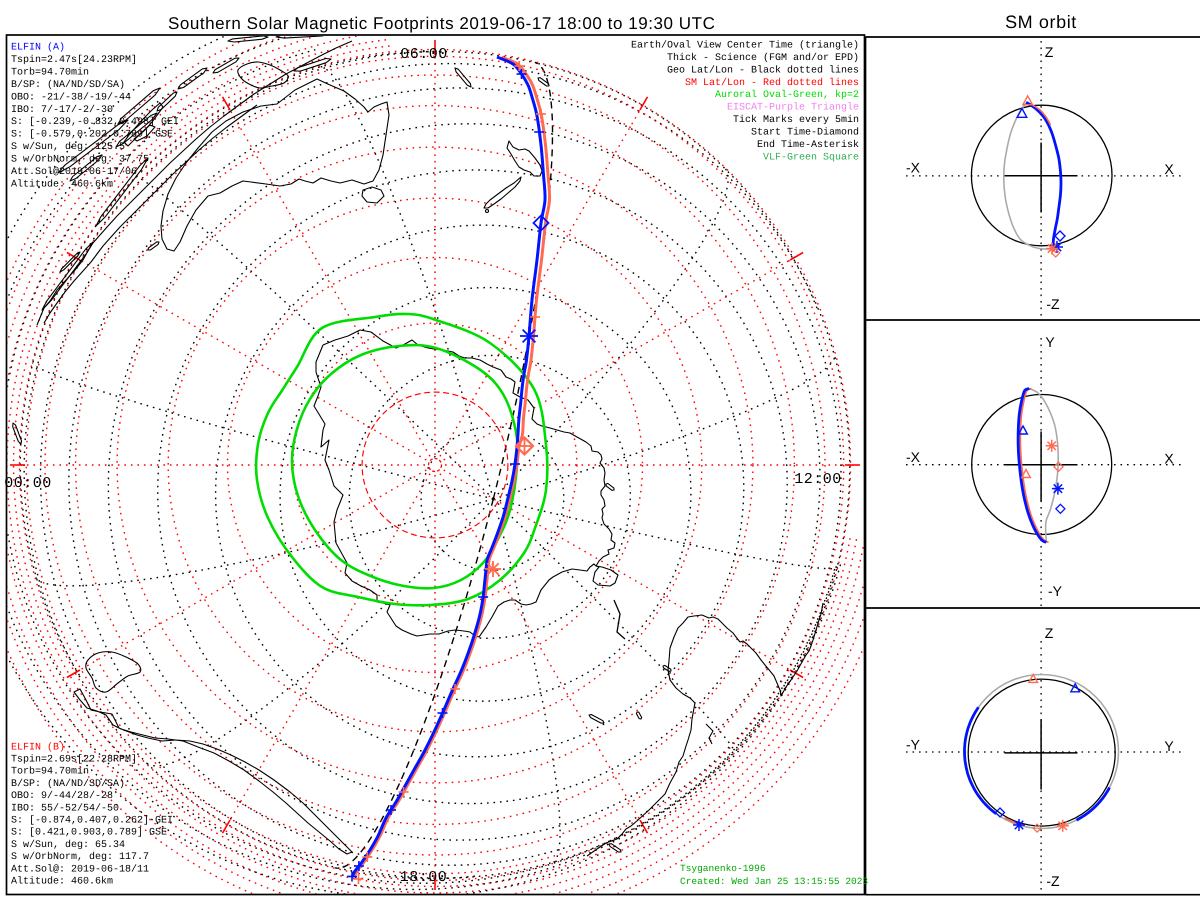 The height and width of the screenshot is (905, 1200). I want to click on svg-text: S: [-0.579,0.202,0.789] GSE, so click(92, 135).